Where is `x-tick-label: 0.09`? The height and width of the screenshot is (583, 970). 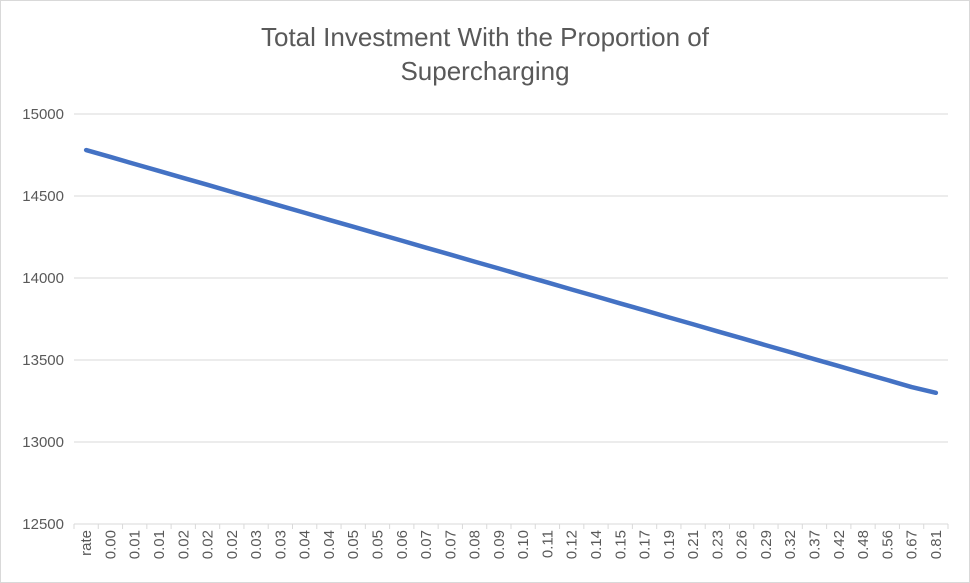 x-tick-label: 0.09 is located at coordinates (499, 544).